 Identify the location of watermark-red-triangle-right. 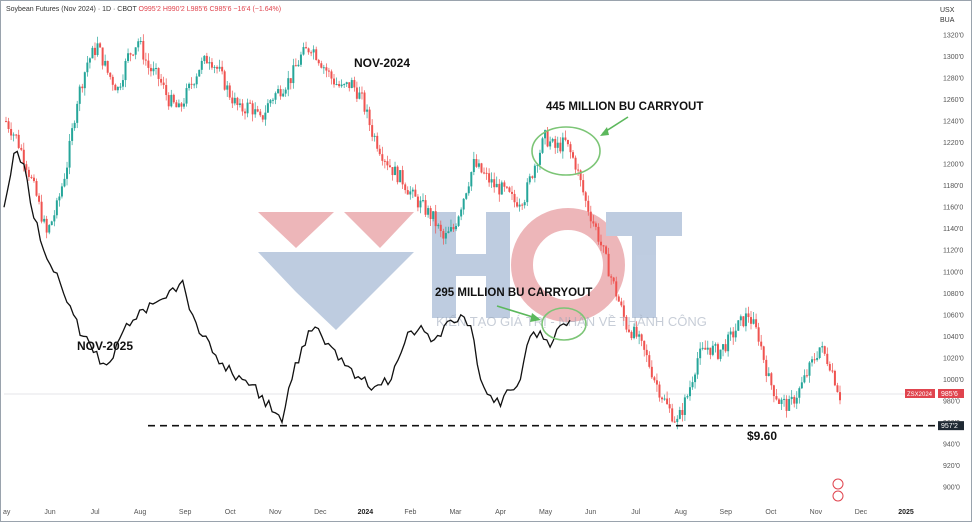
(379, 230).